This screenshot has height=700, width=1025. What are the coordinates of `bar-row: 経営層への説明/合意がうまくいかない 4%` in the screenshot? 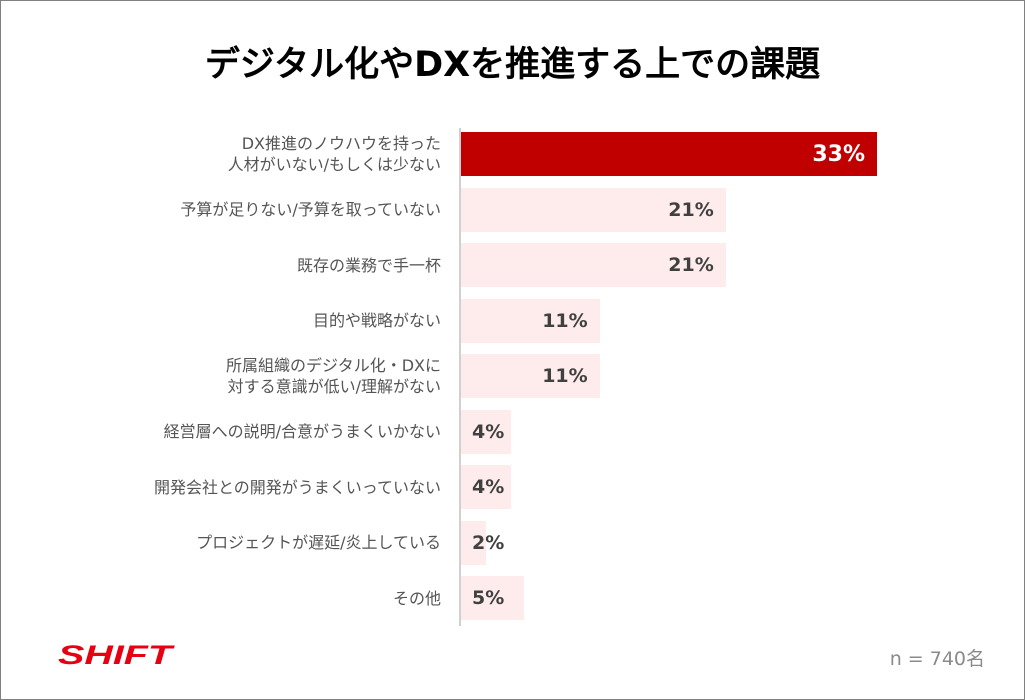 It's located at (512, 431).